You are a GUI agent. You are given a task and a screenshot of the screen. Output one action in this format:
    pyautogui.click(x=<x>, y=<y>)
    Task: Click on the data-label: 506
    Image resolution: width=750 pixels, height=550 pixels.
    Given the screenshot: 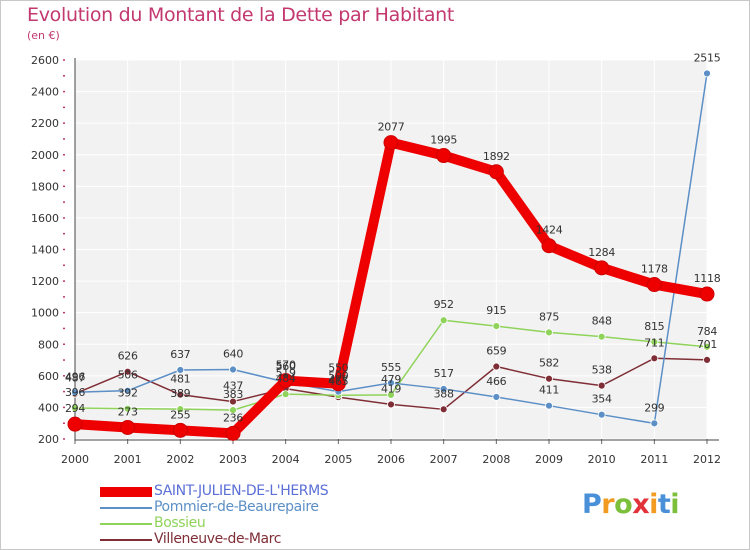 What is the action you would take?
    pyautogui.click(x=128, y=375)
    